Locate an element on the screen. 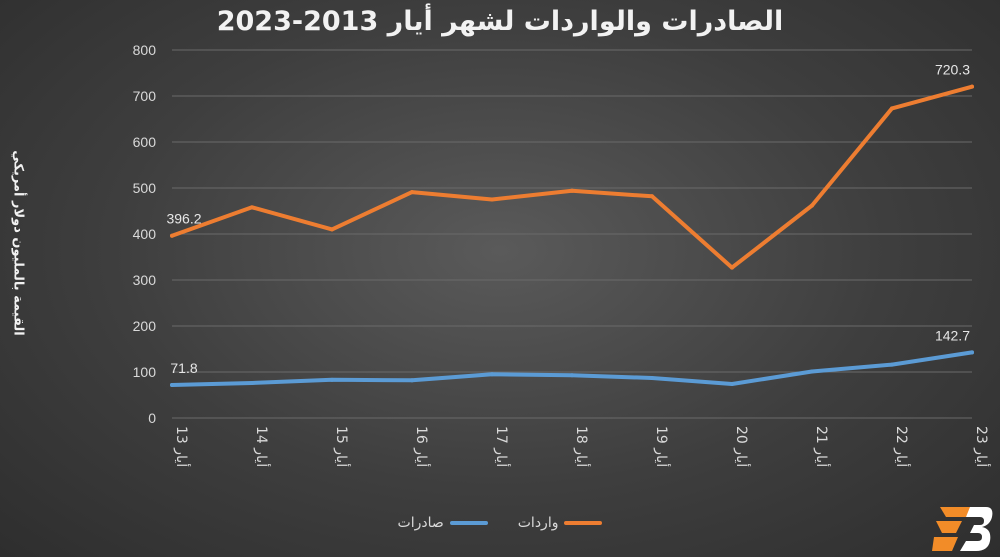 Image resolution: width=1000 pixels, height=557 pixels. data-label: 720.3 is located at coordinates (952, 70).